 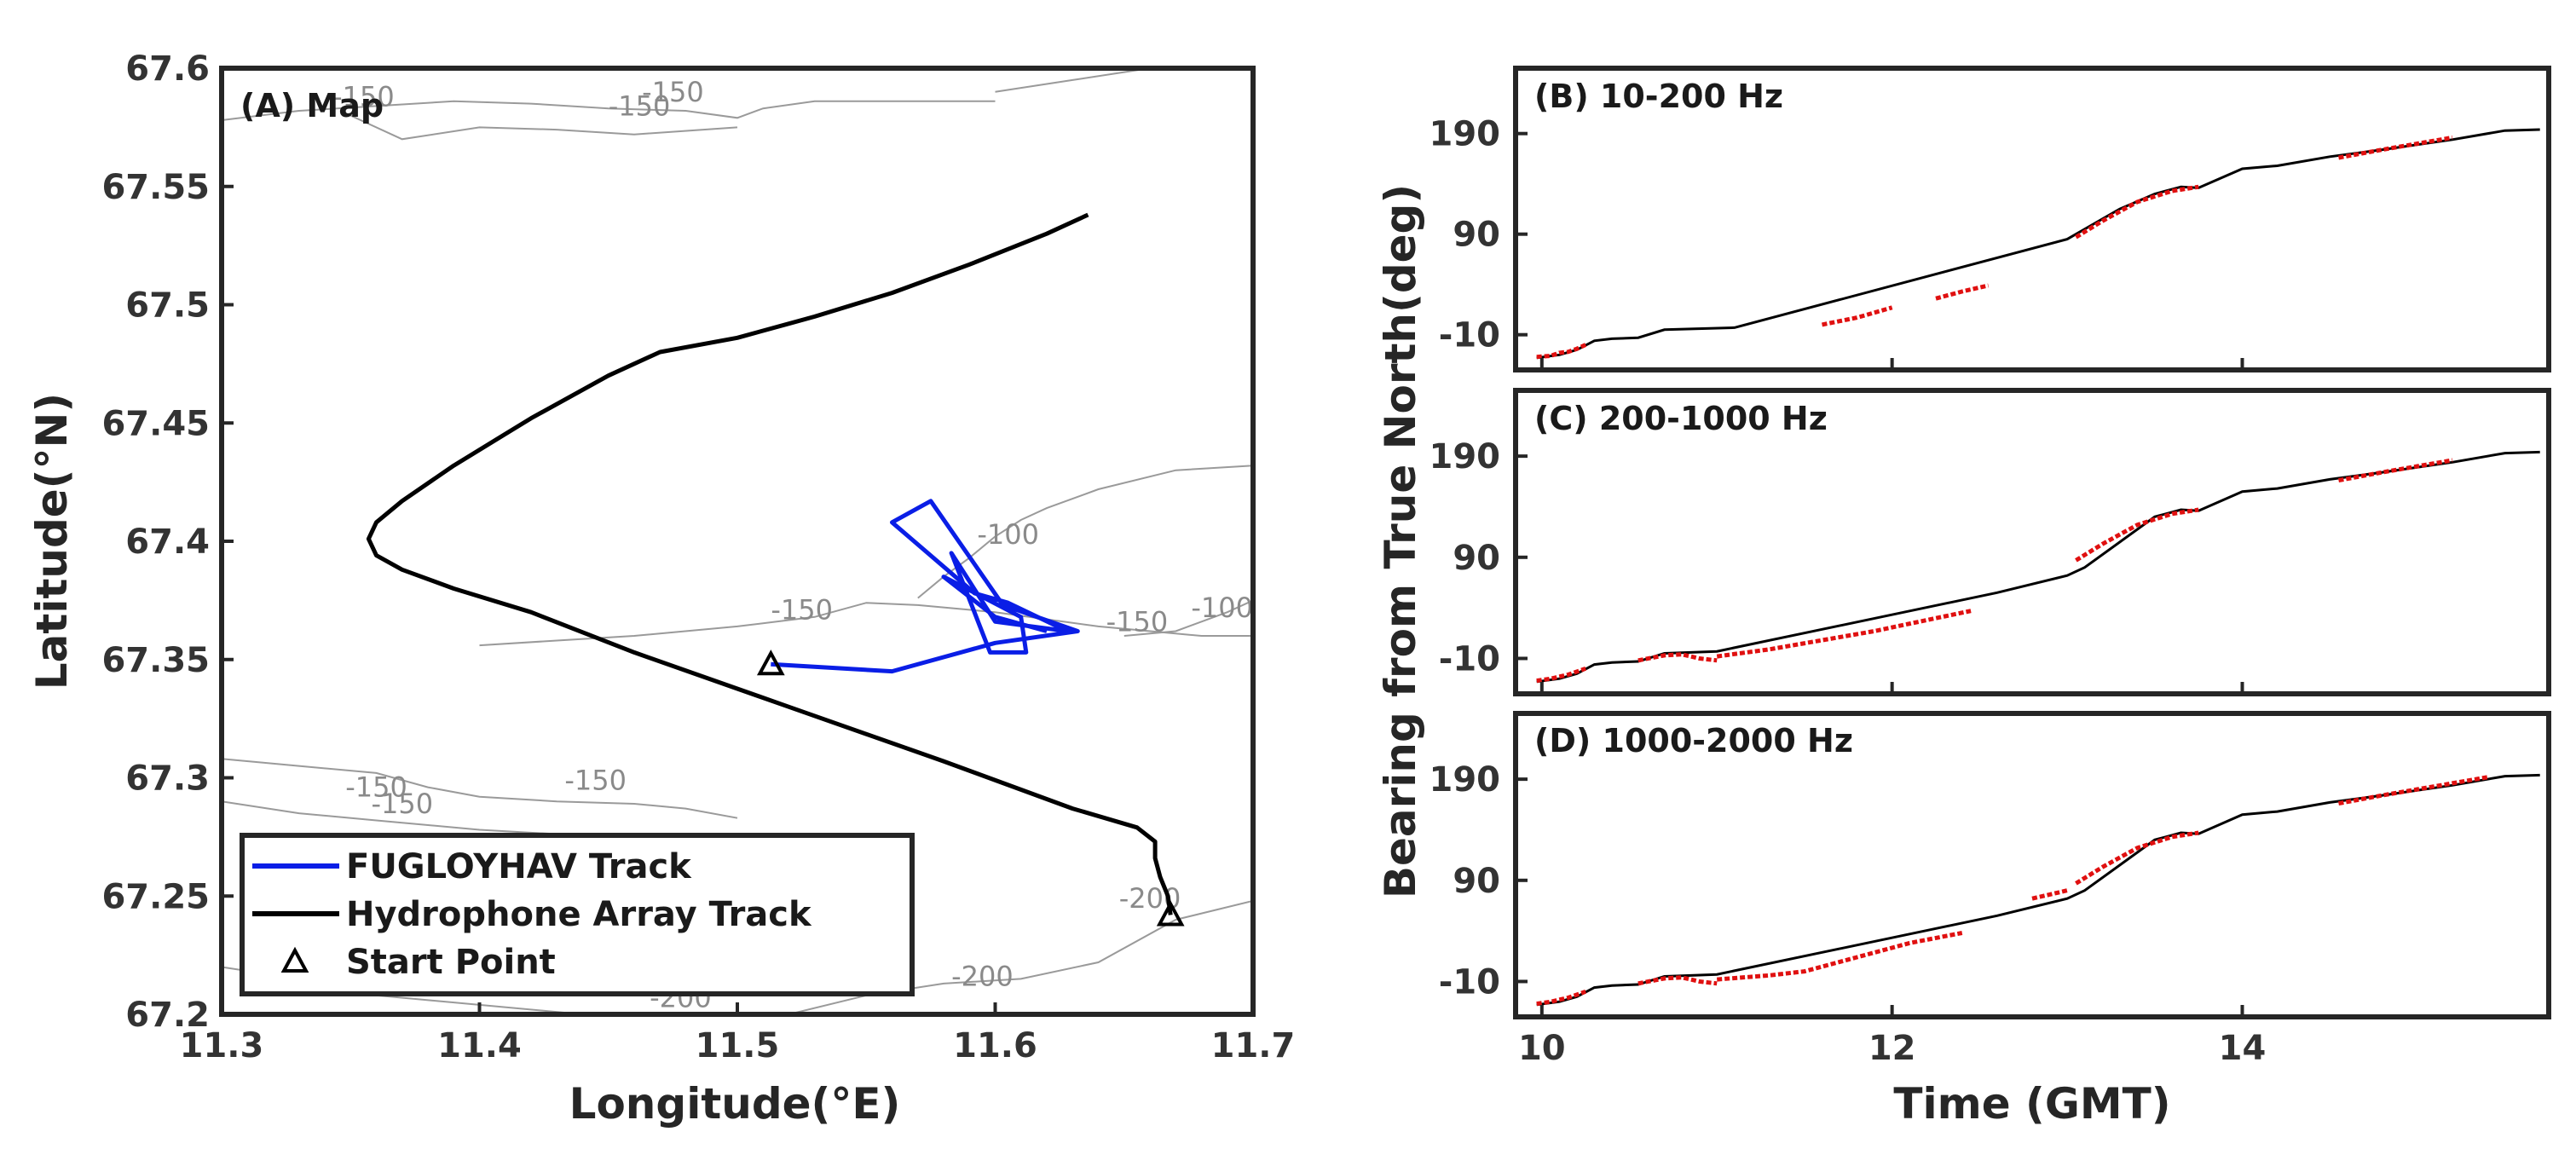 I want to click on bearing-panel-d: -10 90 190 10 12 14 (D) 1000-2000 Hz, so click(x=1990, y=889).